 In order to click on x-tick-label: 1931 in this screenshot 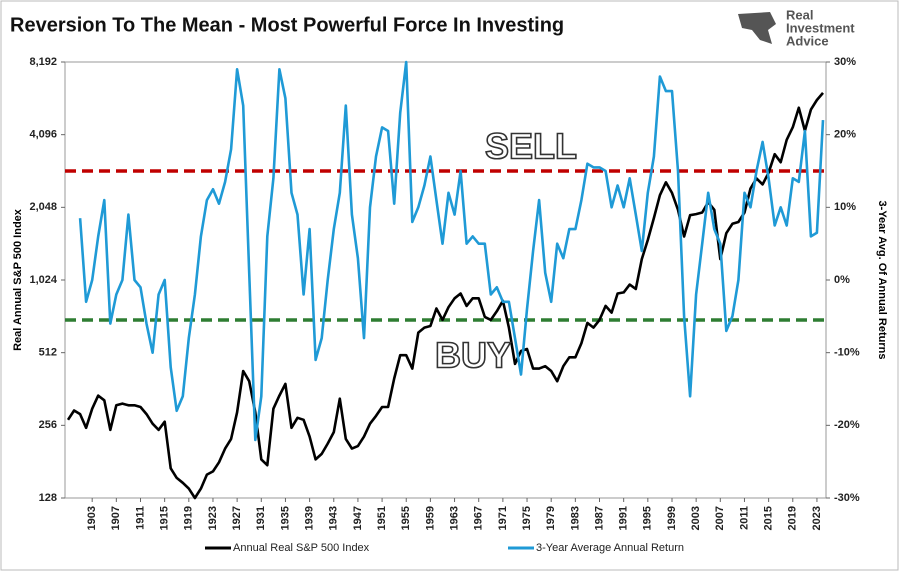, I will do `click(261, 518)`.